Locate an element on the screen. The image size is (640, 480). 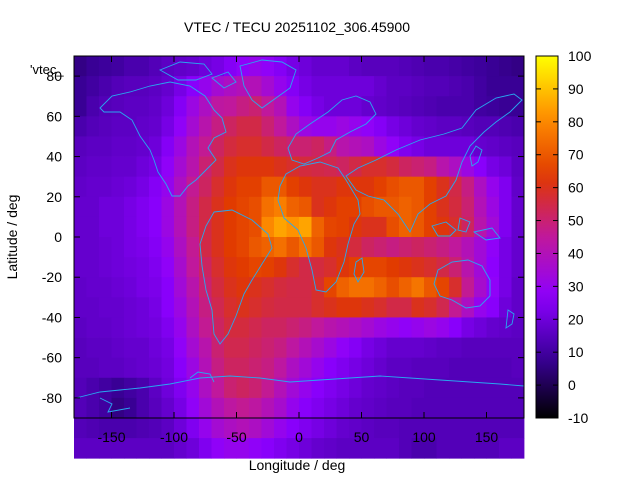
colorbar-tick-label: 30 is located at coordinates (576, 286).